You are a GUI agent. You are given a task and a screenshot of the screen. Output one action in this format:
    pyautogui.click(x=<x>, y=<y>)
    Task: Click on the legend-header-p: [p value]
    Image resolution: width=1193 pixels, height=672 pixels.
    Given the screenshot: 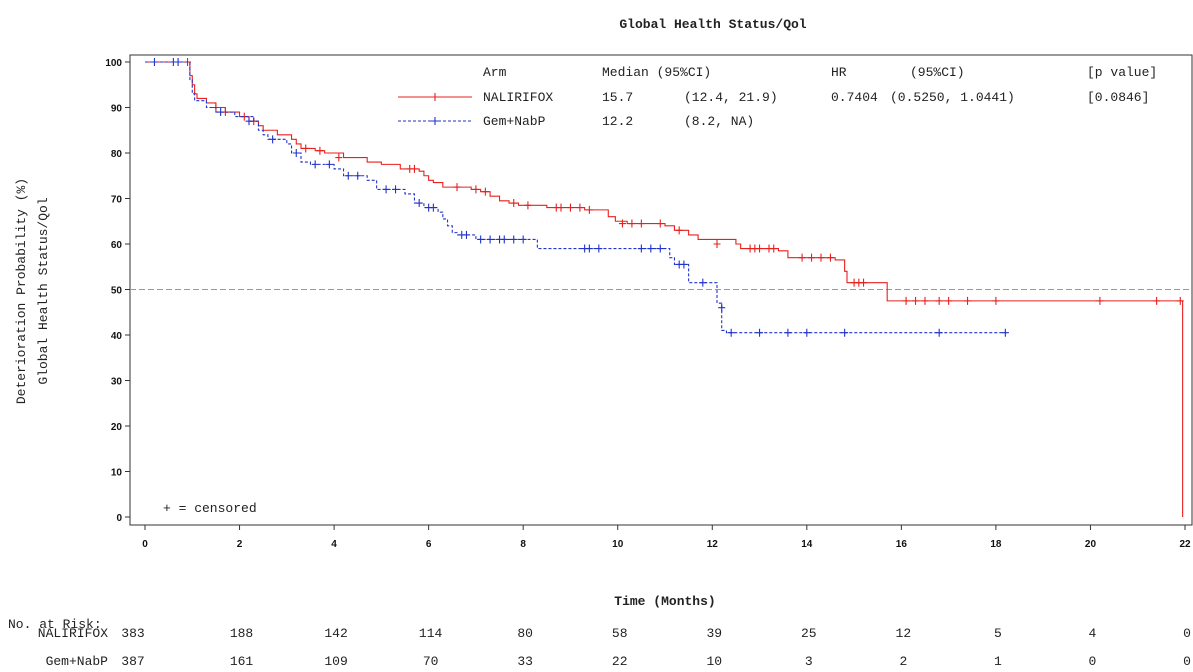 What is the action you would take?
    pyautogui.click(x=1122, y=72)
    